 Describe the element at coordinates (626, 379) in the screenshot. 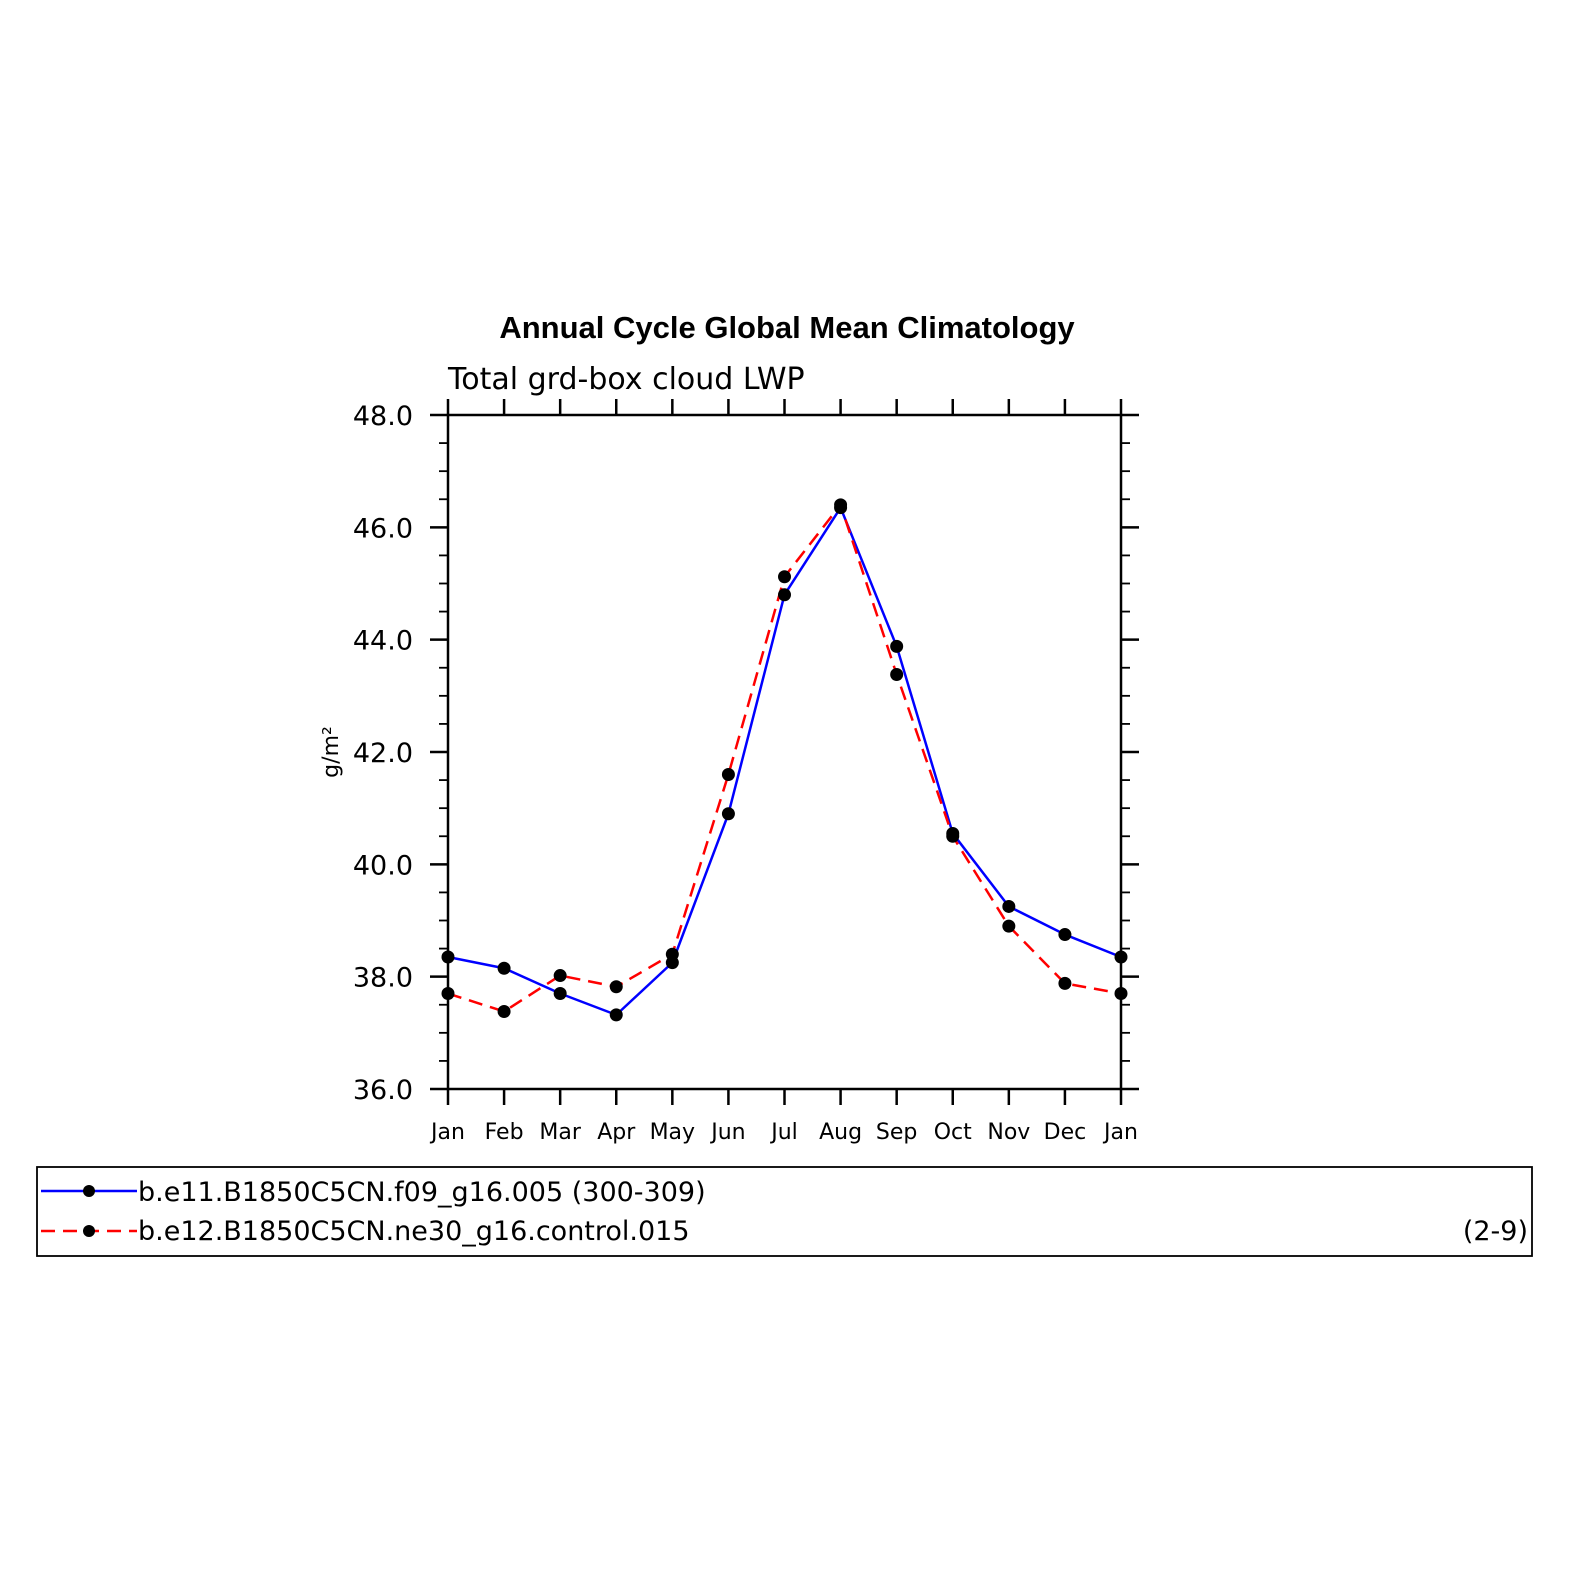

I see `chart-subtitle: Total grd-box cloud LWP` at that location.